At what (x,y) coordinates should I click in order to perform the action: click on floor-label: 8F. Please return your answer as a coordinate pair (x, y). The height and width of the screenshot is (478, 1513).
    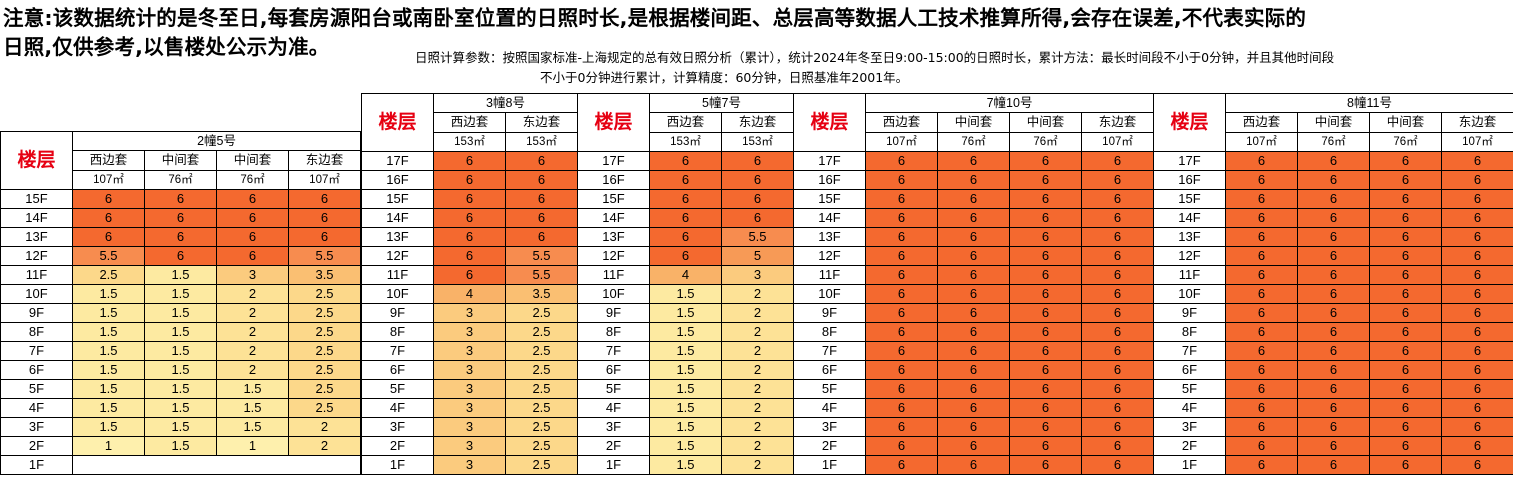
    Looking at the image, I should click on (36, 332).